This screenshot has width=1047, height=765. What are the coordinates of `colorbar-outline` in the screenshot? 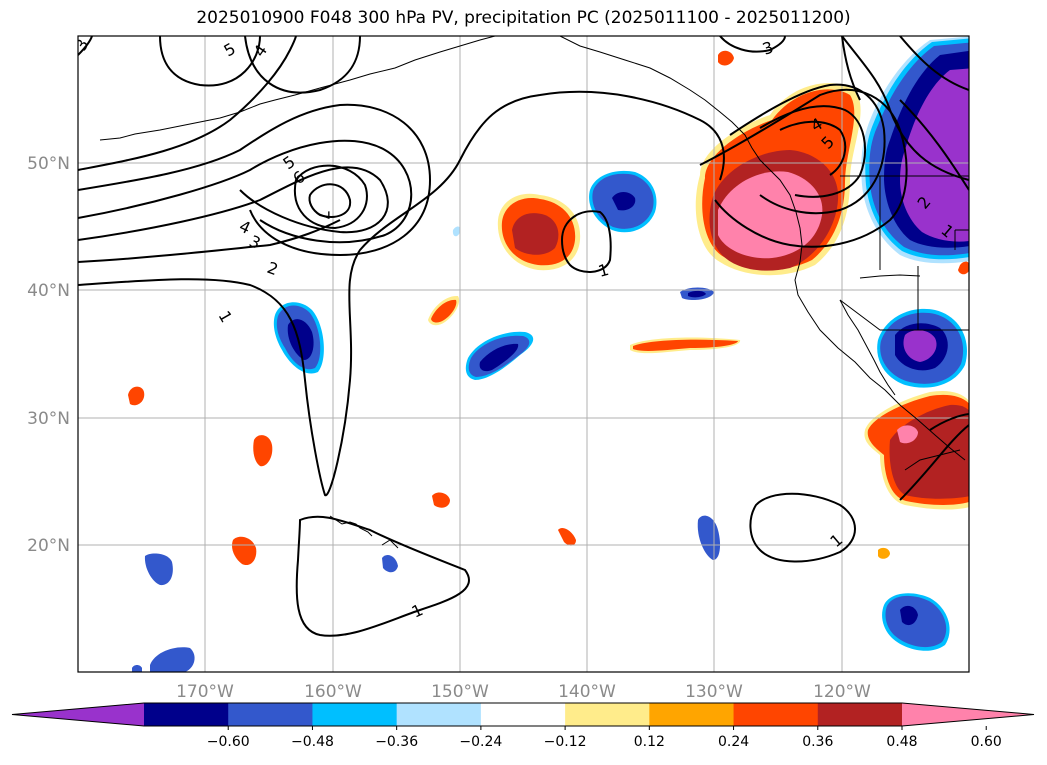 It's located at (523, 714).